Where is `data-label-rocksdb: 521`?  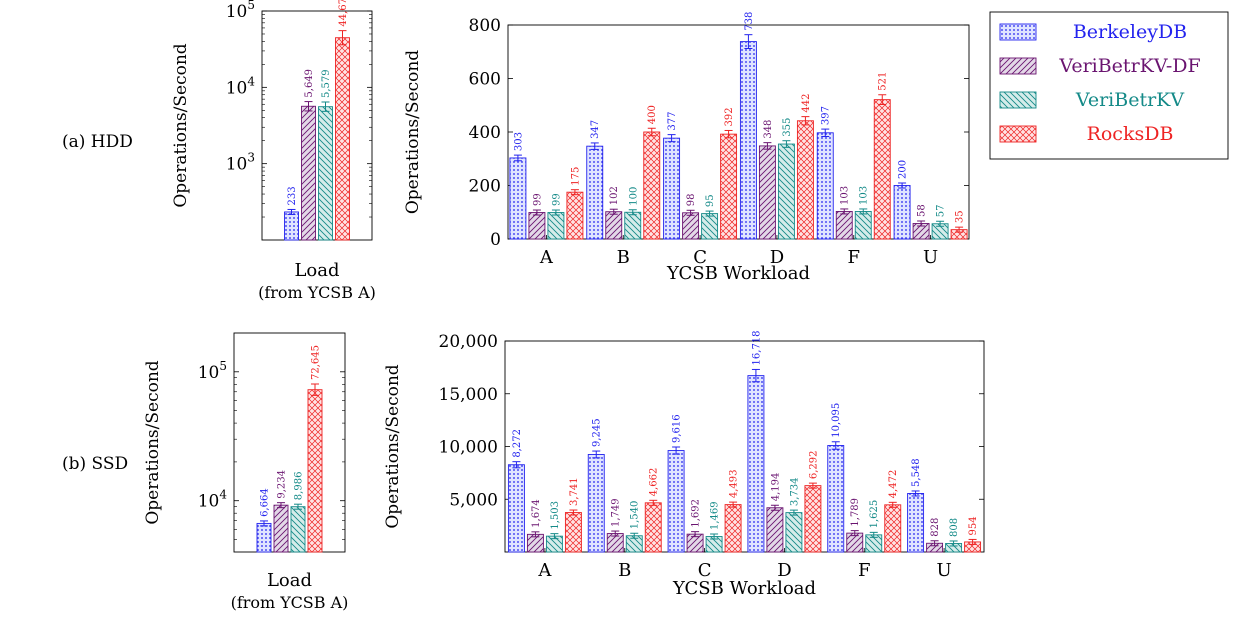 data-label-rocksdb: 521 is located at coordinates (883, 81).